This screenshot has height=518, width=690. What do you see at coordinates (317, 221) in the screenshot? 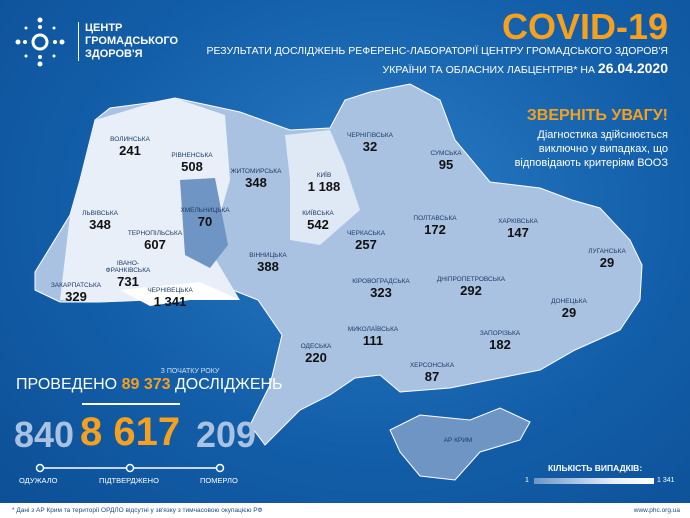
I see `region-kyiv-oblast: Київська 542` at bounding box center [317, 221].